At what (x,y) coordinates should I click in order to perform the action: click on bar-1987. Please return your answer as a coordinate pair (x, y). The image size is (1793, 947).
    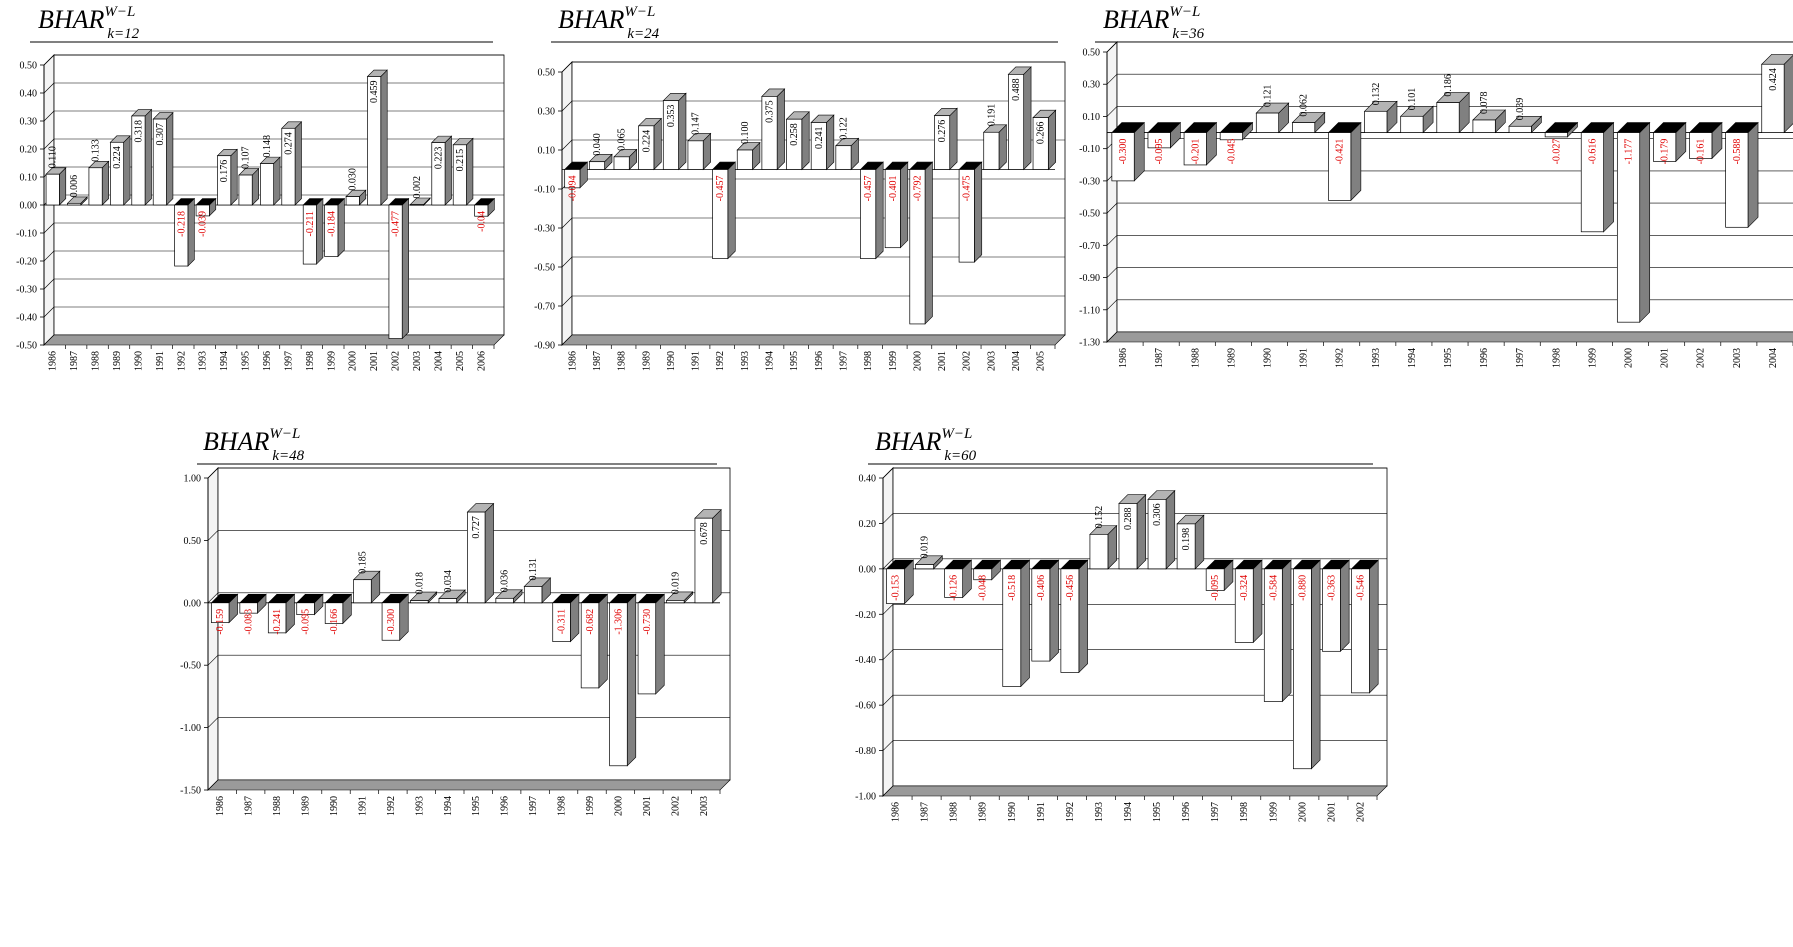
    Looking at the image, I should click on (929, 562).